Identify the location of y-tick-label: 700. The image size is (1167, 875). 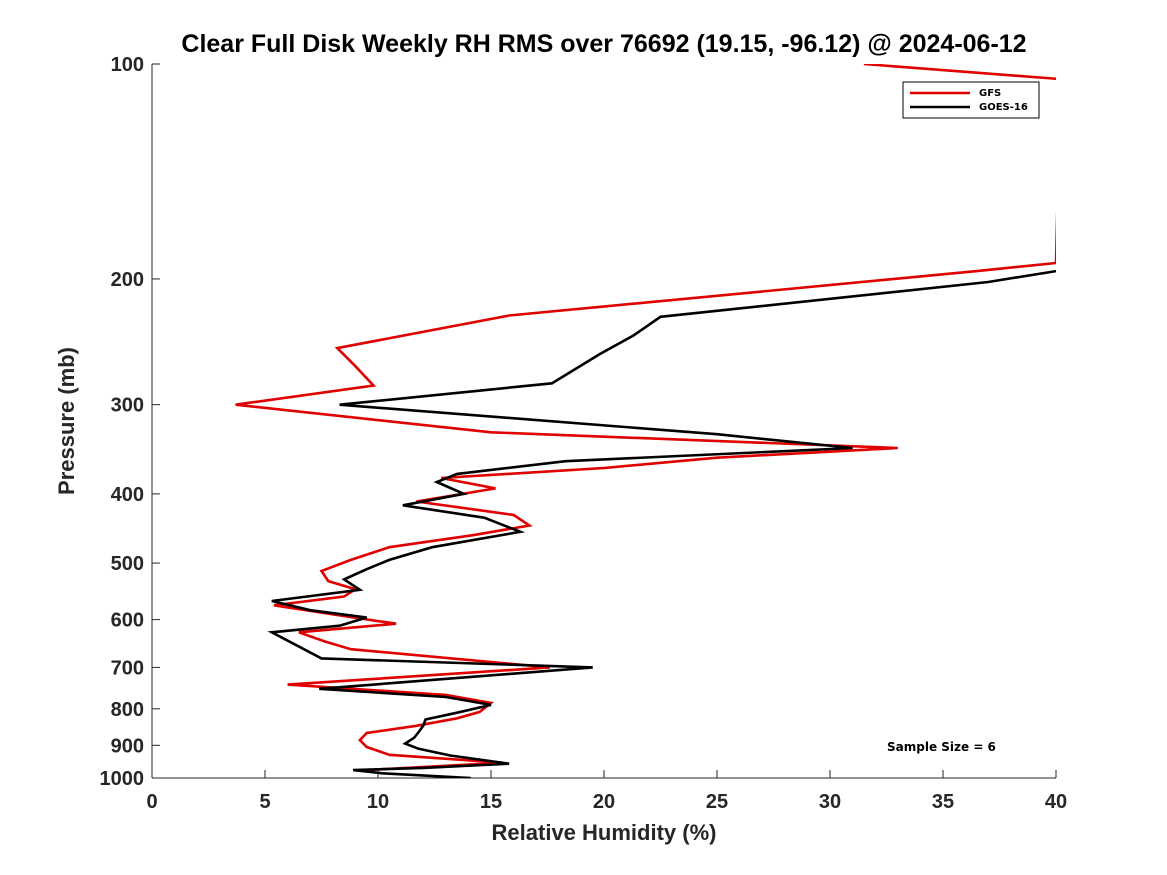
(127, 668).